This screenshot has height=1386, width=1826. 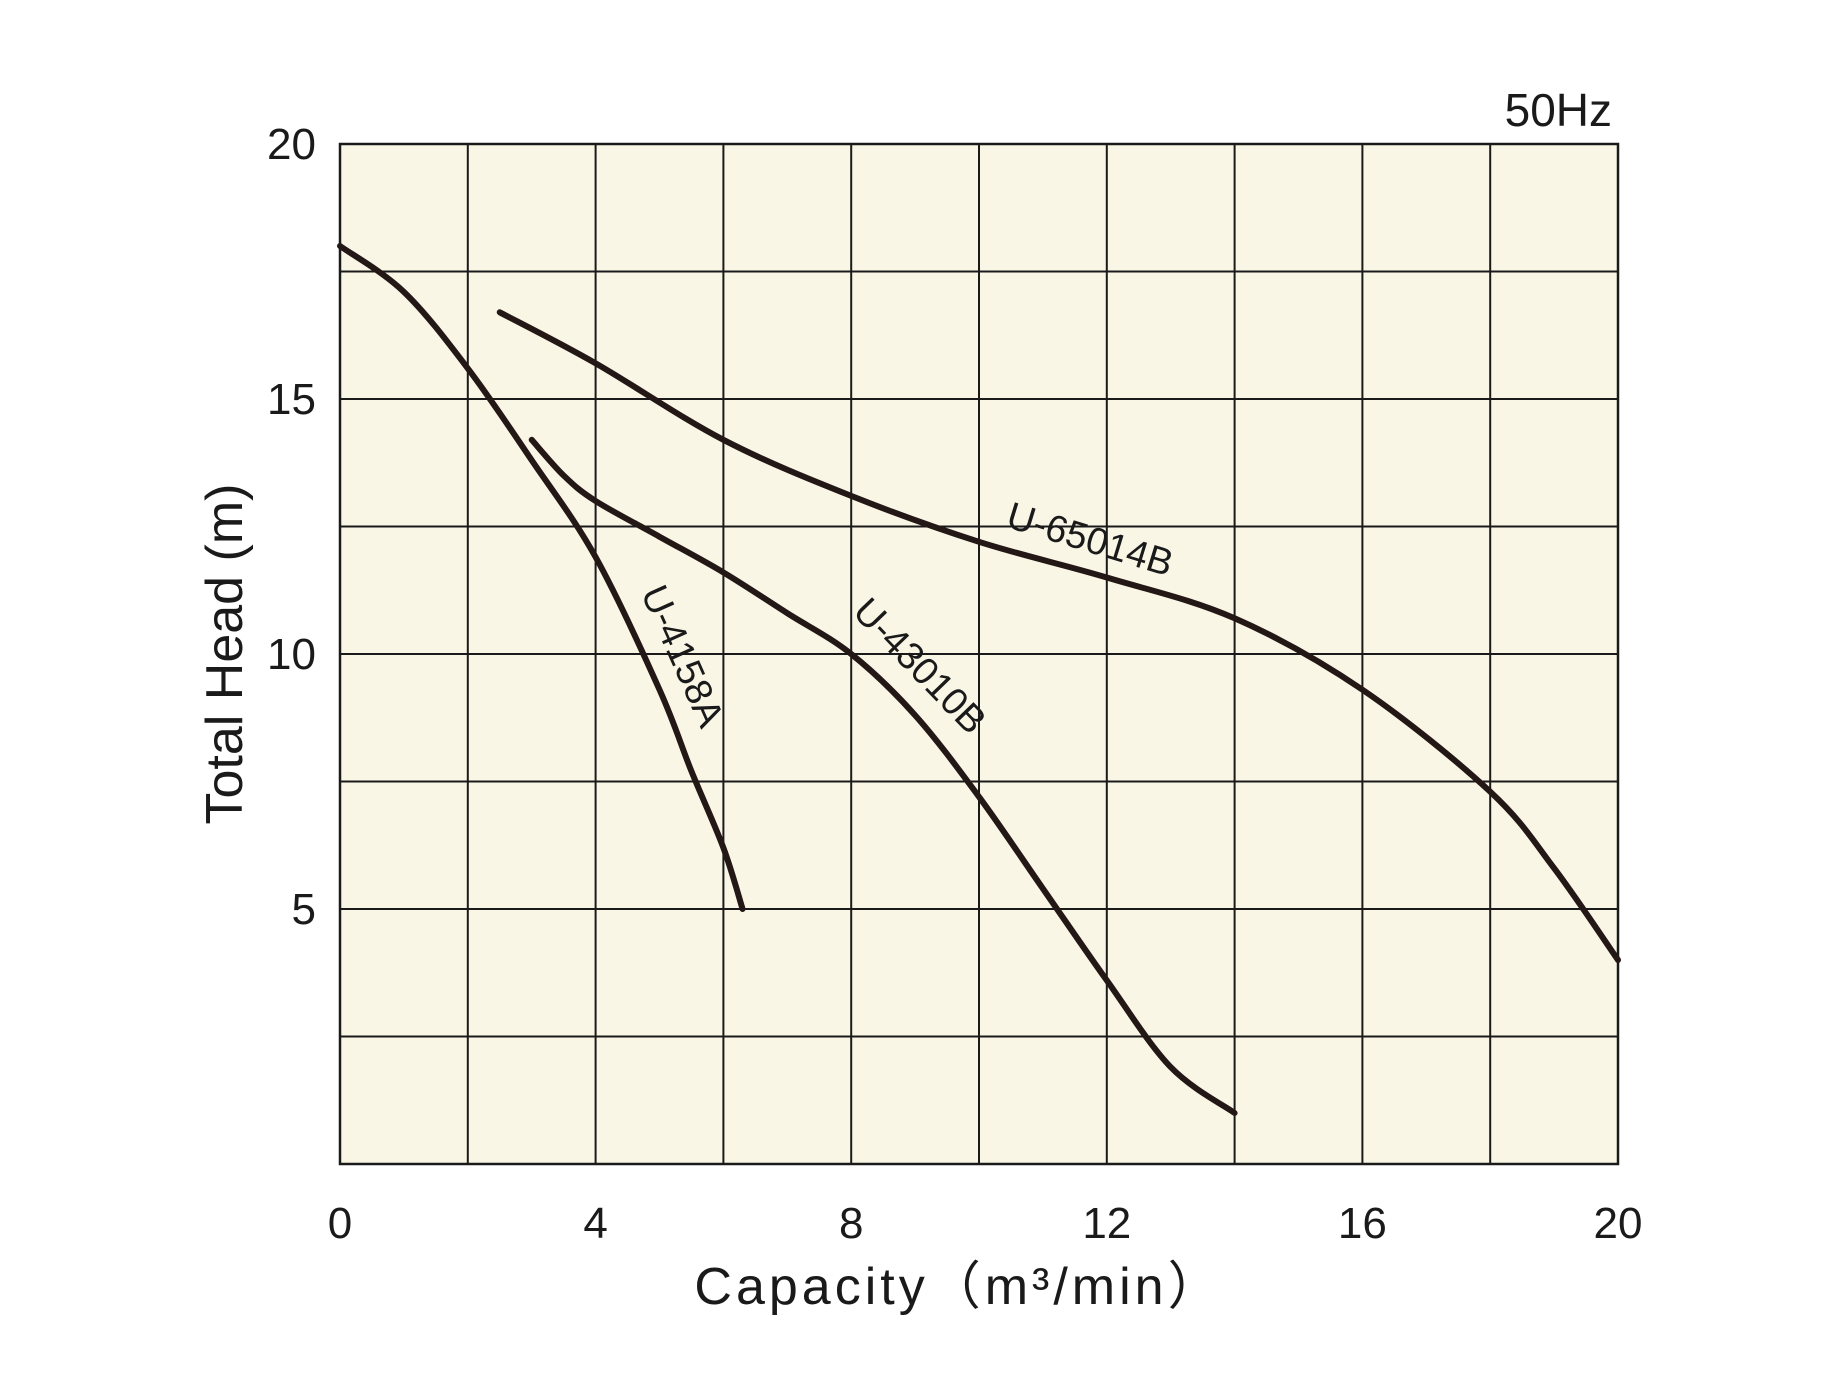 I want to click on y-tick-label: 15, so click(x=291, y=399).